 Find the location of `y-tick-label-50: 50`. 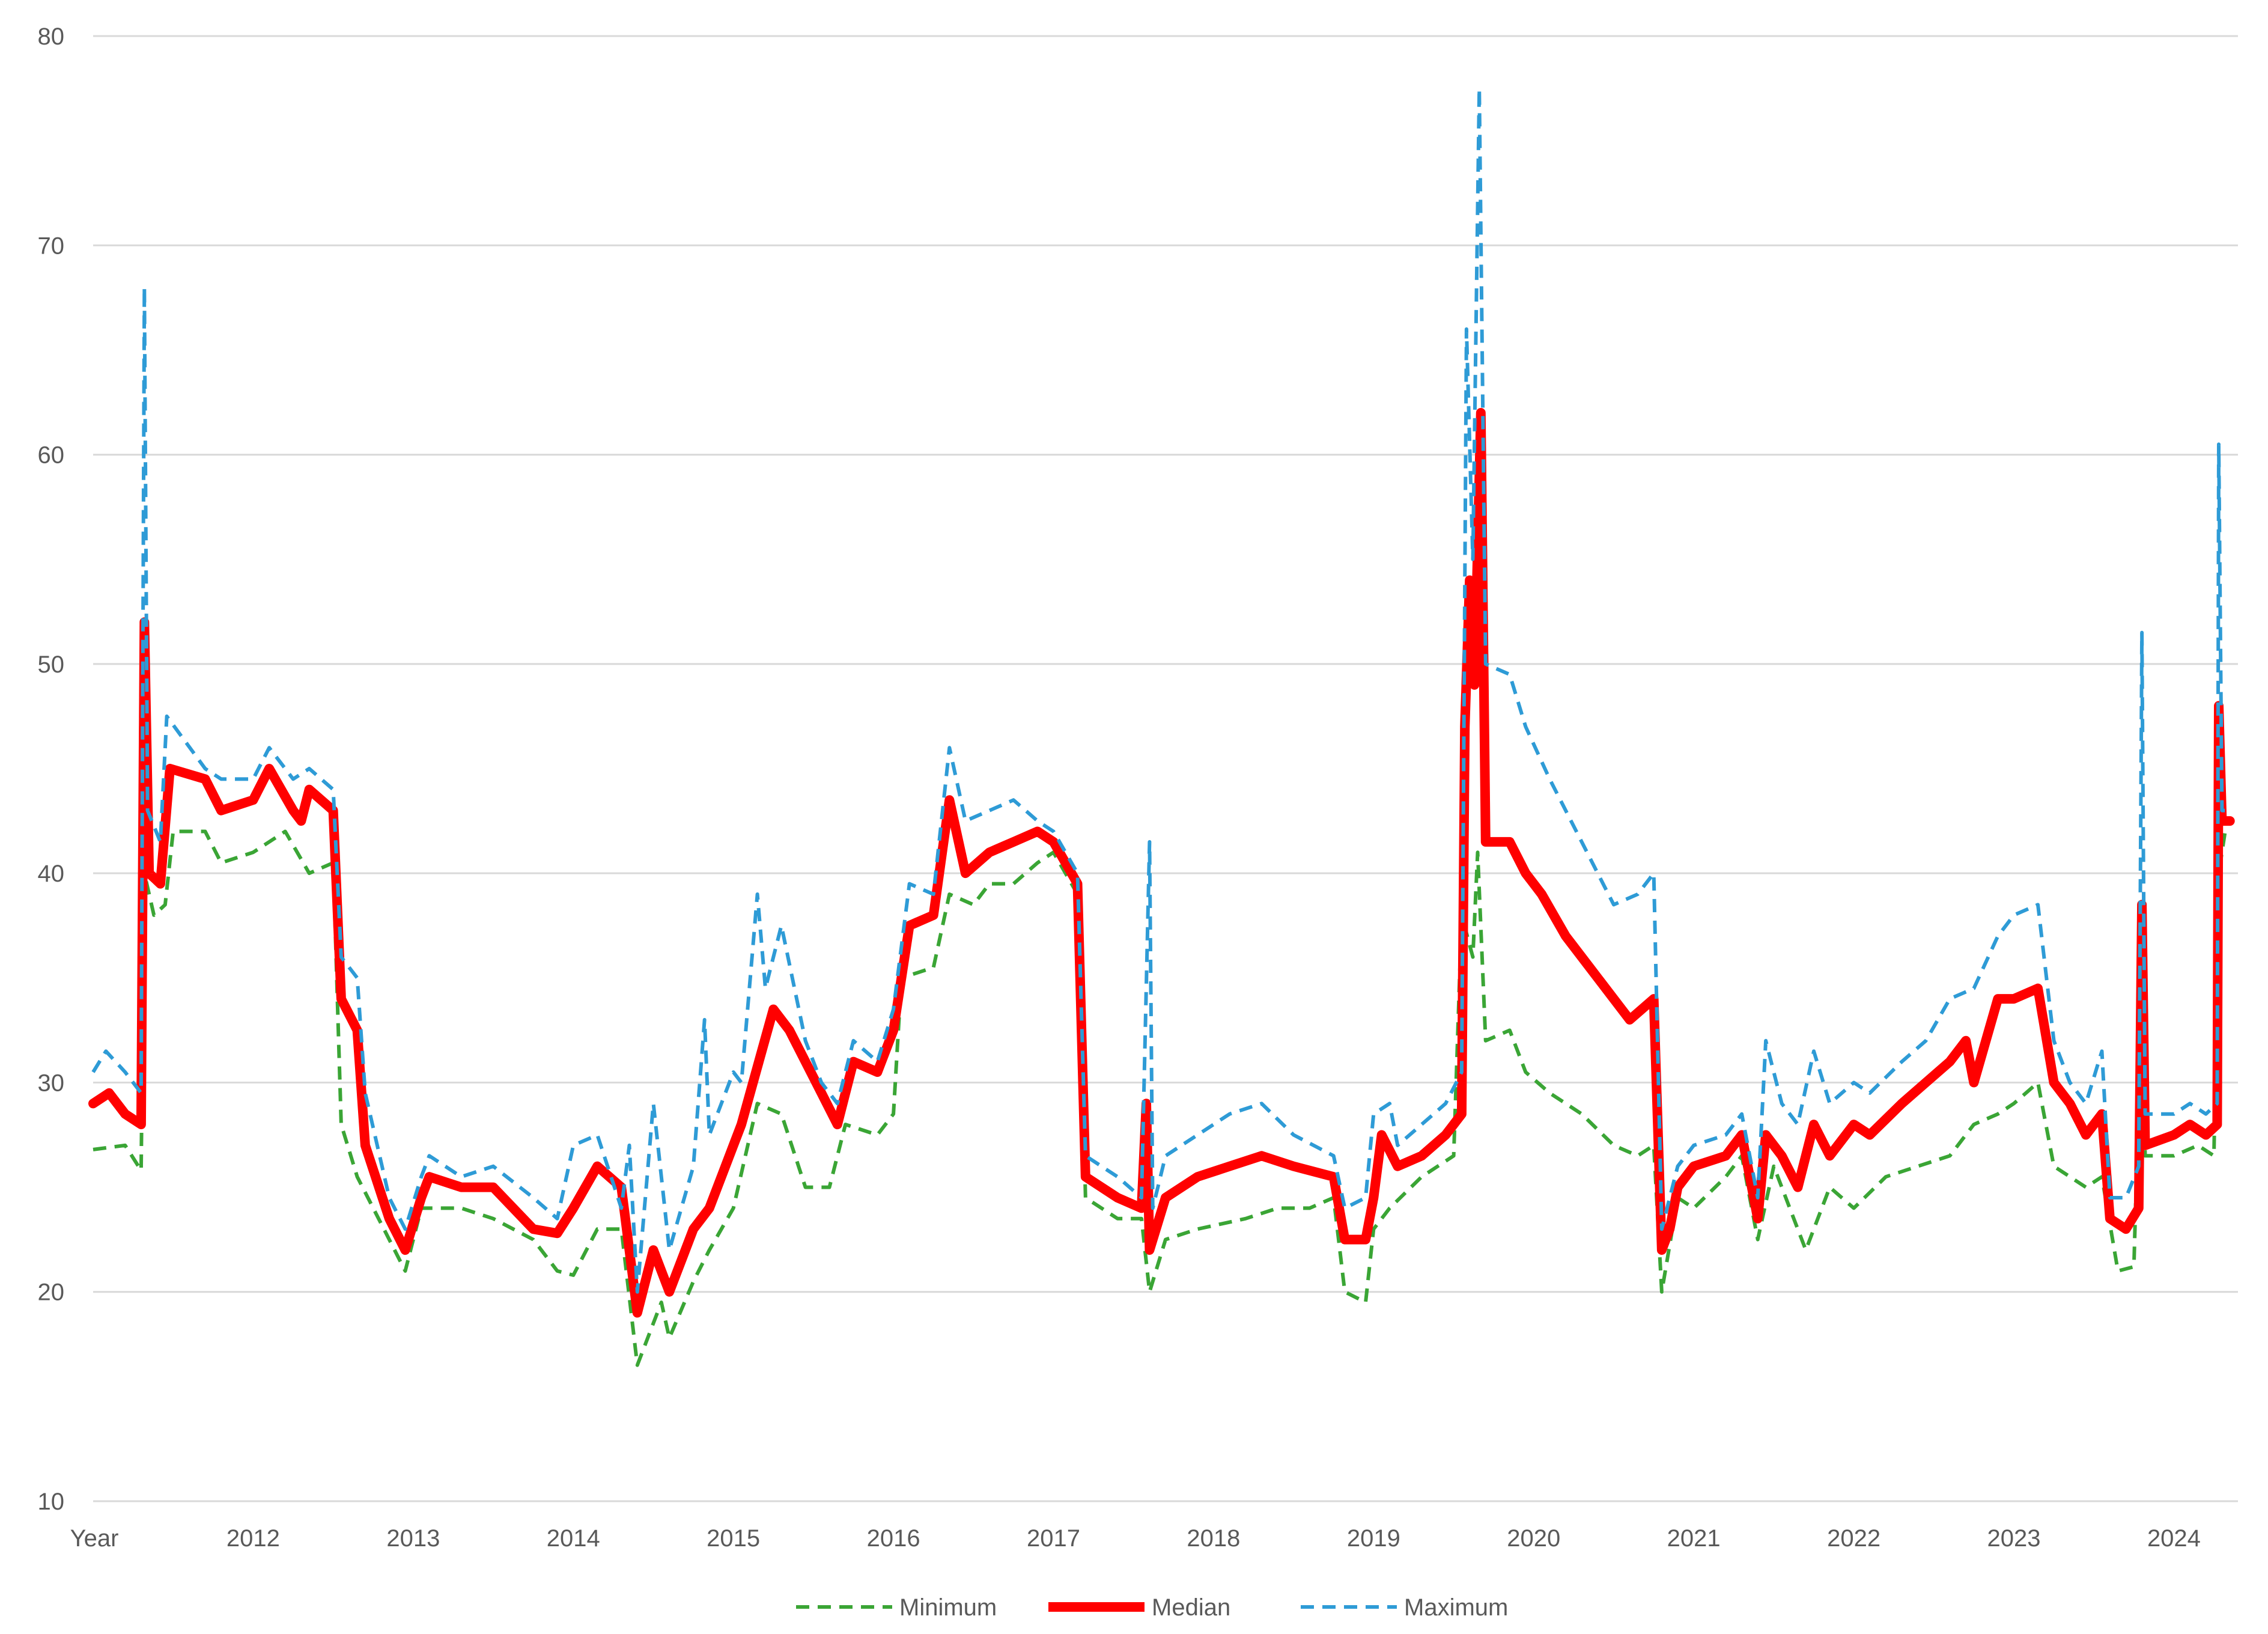

y-tick-label-50: 50 is located at coordinates (52, 664).